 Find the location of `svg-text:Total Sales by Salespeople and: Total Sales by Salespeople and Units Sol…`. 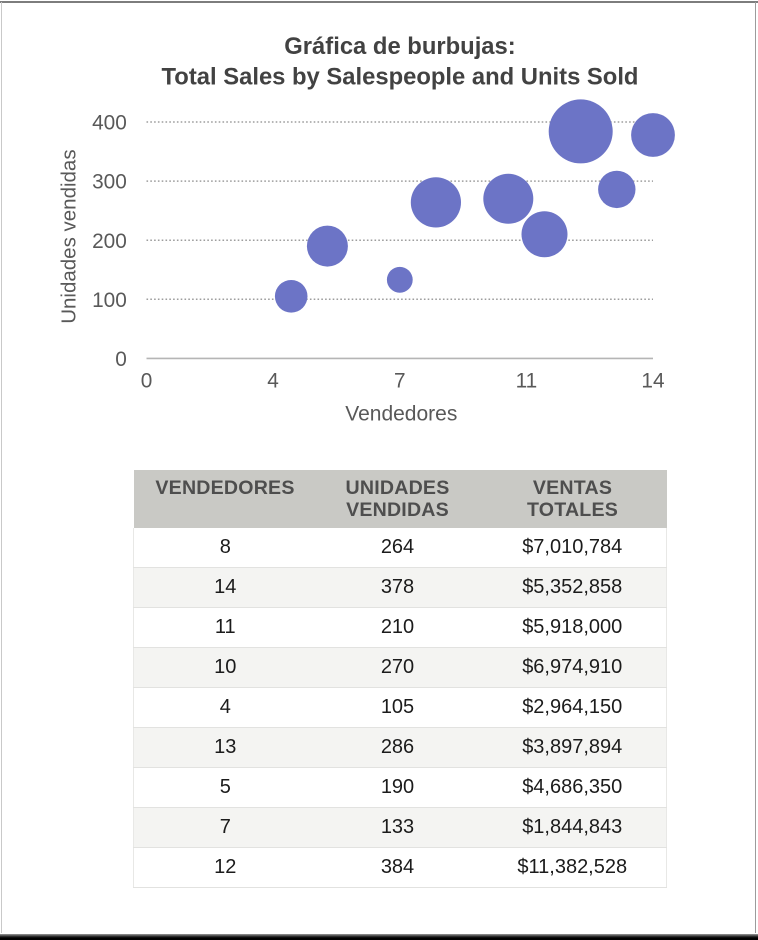

svg-text:Total Sales by Salespeople and: Total Sales by Salespeople and Units Sol… is located at coordinates (400, 76).